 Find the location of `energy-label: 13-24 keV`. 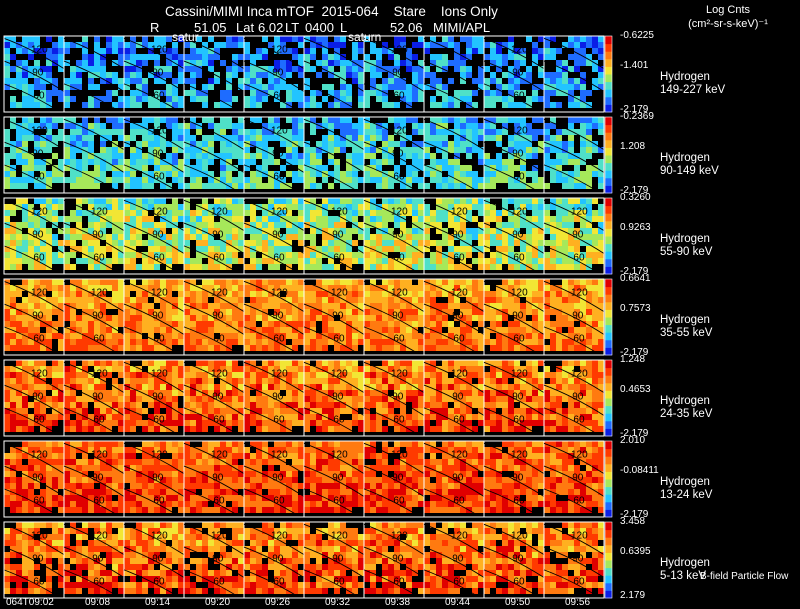

energy-label: 13-24 keV is located at coordinates (686, 495).